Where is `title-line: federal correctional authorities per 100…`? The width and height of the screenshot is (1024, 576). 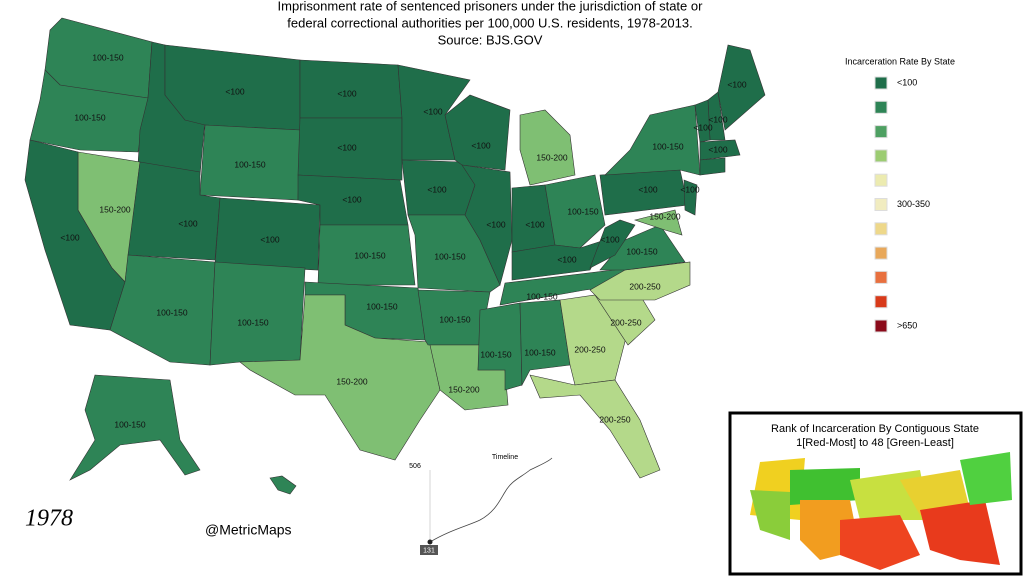 title-line: federal correctional authorities per 100… is located at coordinates (489, 22).